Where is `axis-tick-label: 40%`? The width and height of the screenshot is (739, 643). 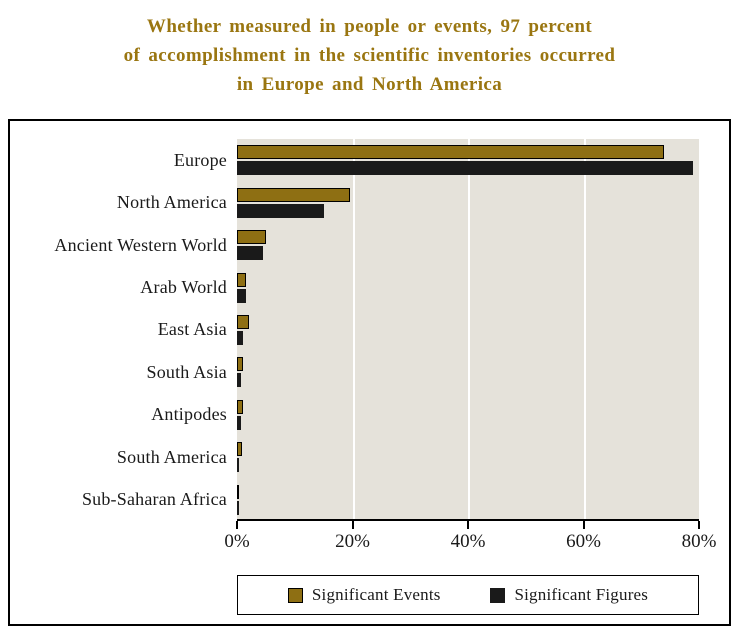
axis-tick-label: 40% is located at coordinates (468, 541).